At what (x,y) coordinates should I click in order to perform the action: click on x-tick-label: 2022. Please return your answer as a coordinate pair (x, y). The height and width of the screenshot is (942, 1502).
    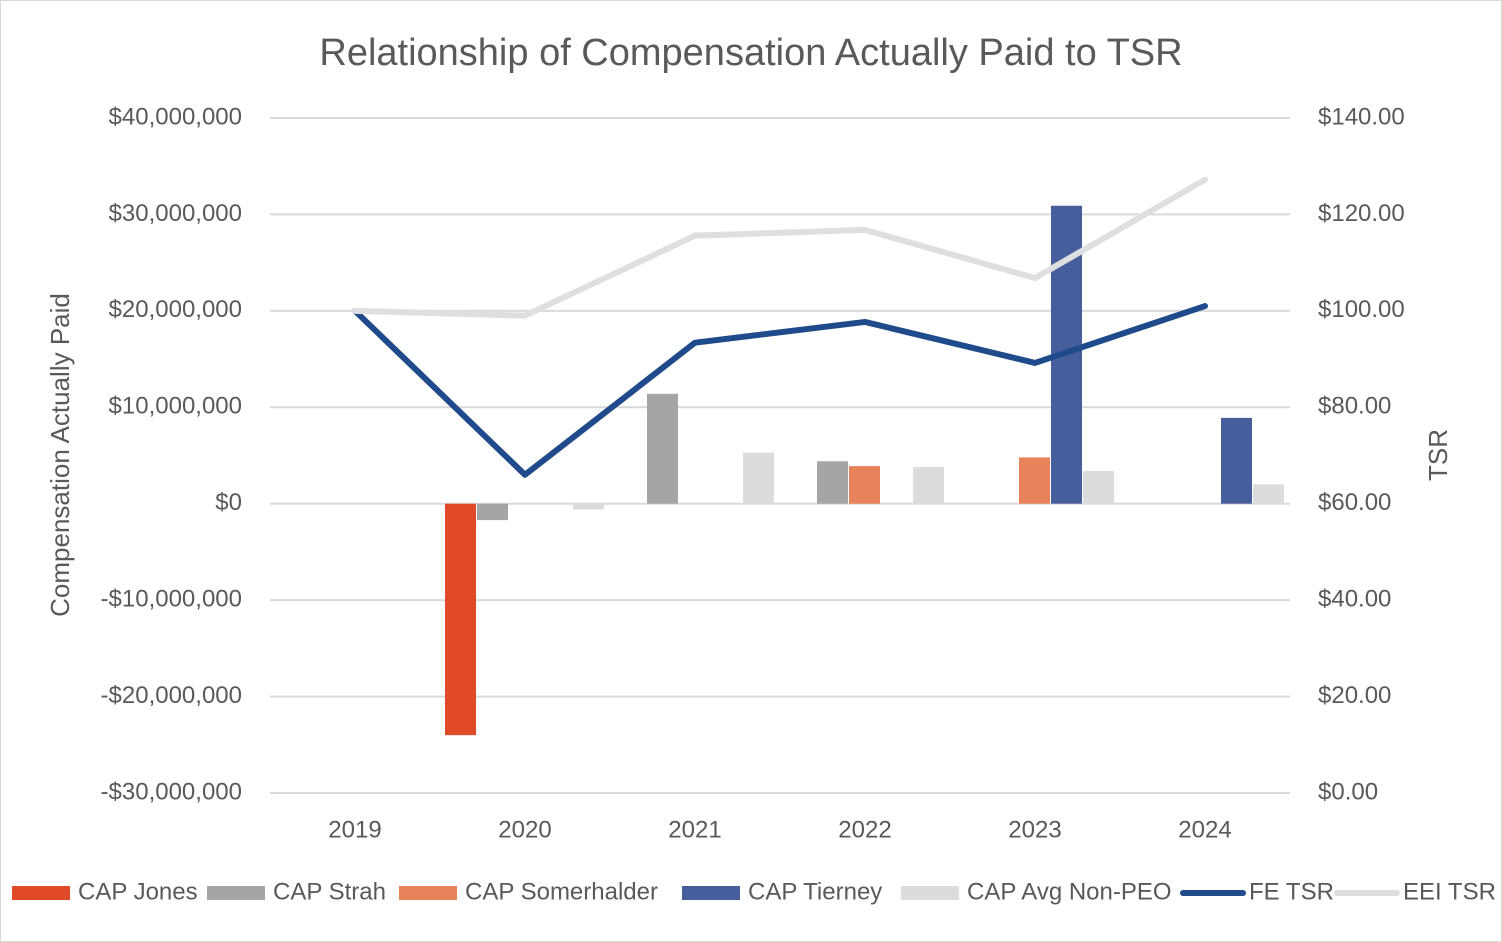
    Looking at the image, I should click on (864, 829).